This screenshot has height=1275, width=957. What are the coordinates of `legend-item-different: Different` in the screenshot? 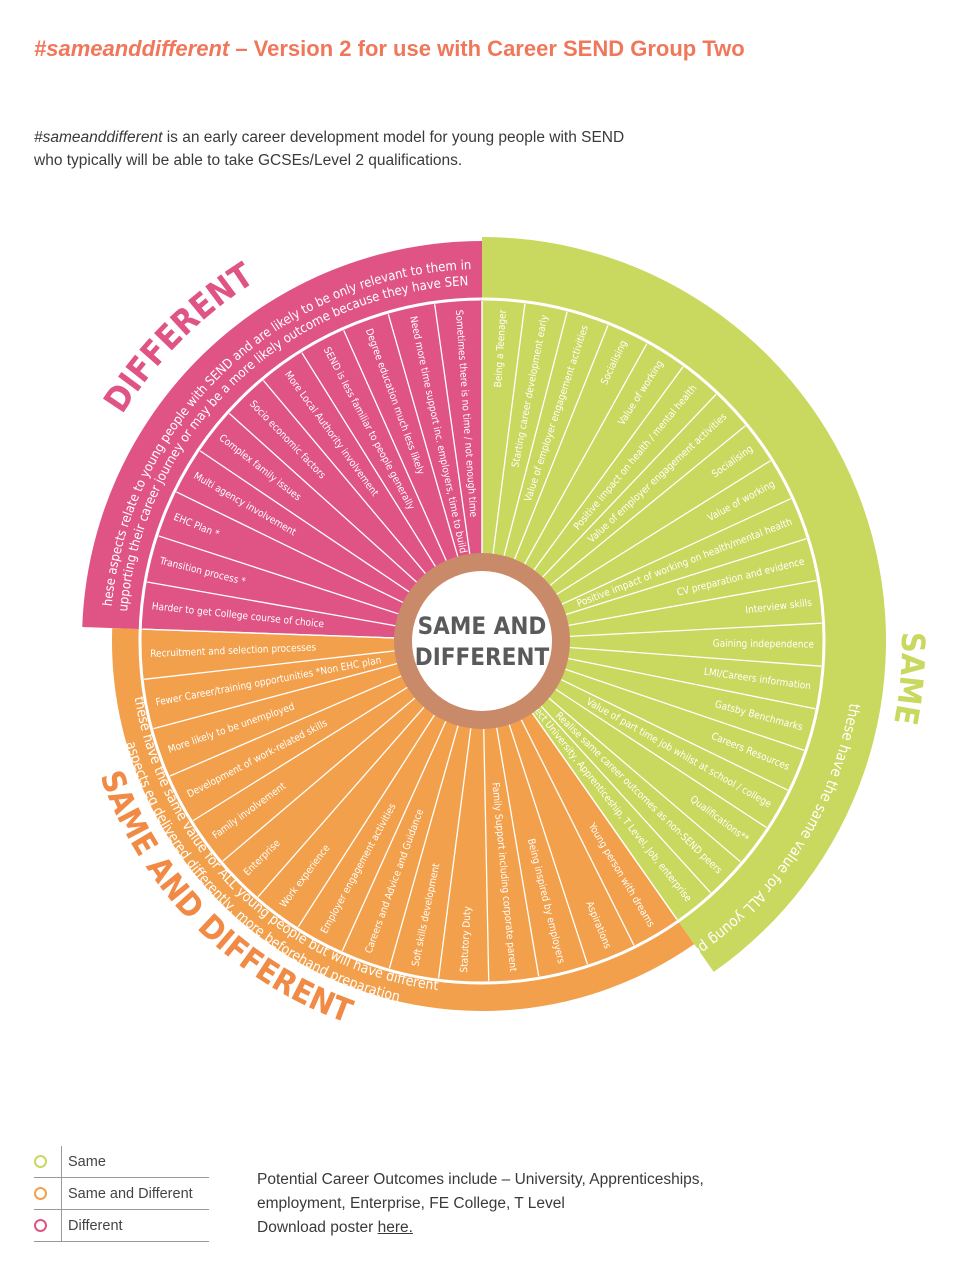 It's located at (121, 1226).